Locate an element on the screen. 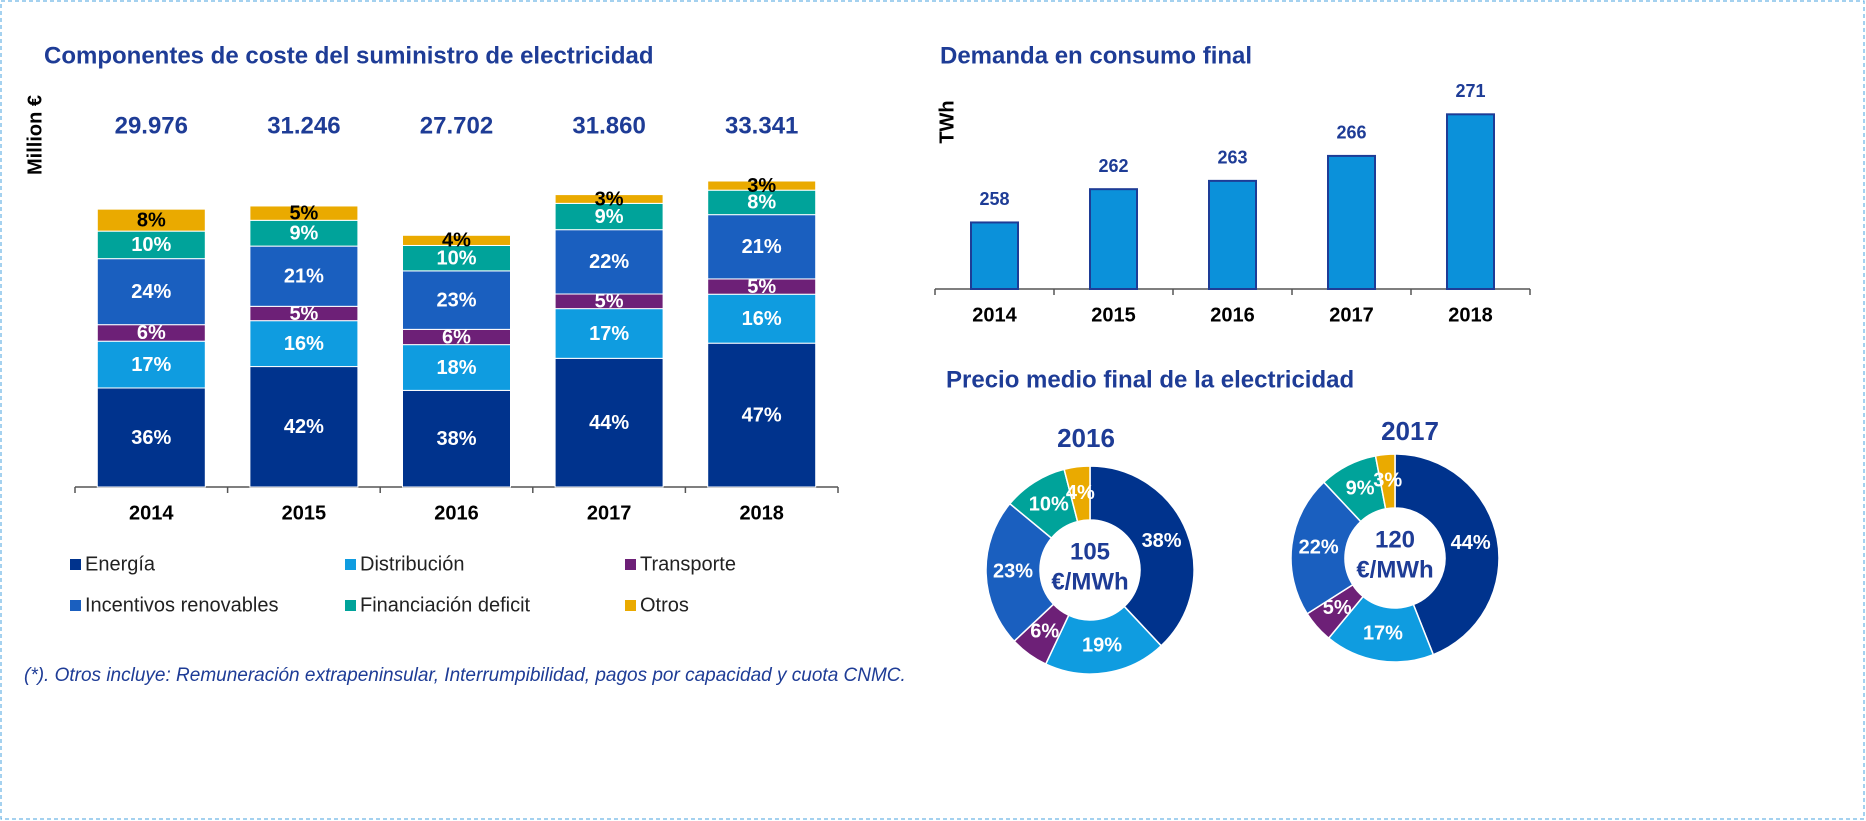 The height and width of the screenshot is (821, 1866). value-label: 18% is located at coordinates (456, 368).